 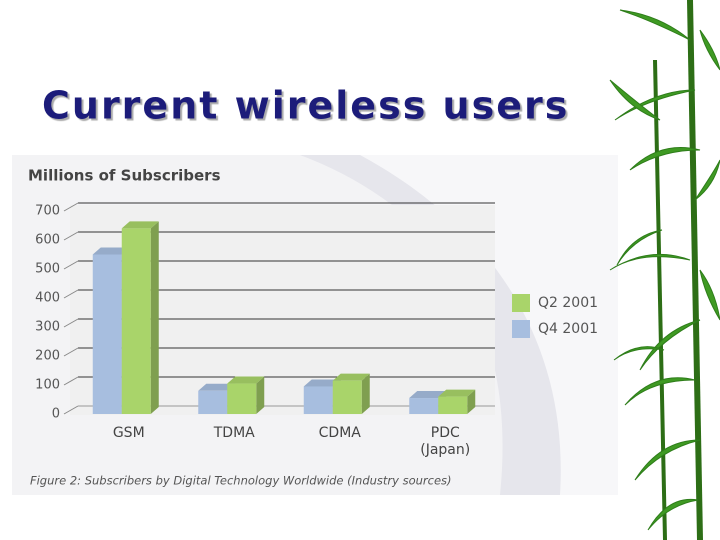 What do you see at coordinates (56, 414) in the screenshot?
I see `y-tick-label: 0` at bounding box center [56, 414].